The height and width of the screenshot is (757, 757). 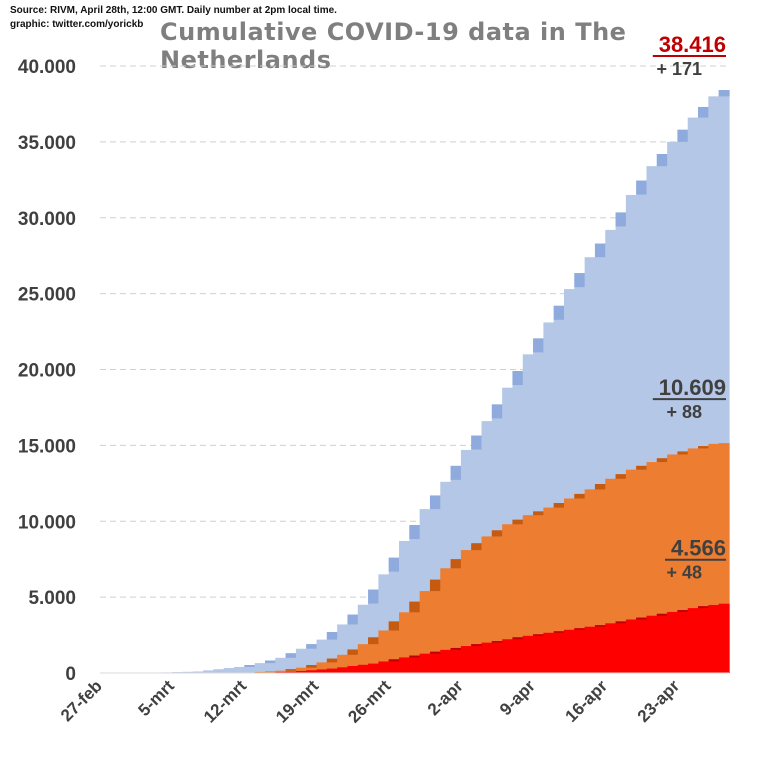 What do you see at coordinates (77, 24) in the screenshot?
I see `credit-line: graphic: twitter.com/yorickb` at bounding box center [77, 24].